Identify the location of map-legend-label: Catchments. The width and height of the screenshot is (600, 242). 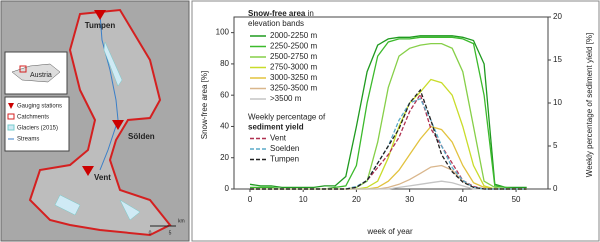
(33, 118).